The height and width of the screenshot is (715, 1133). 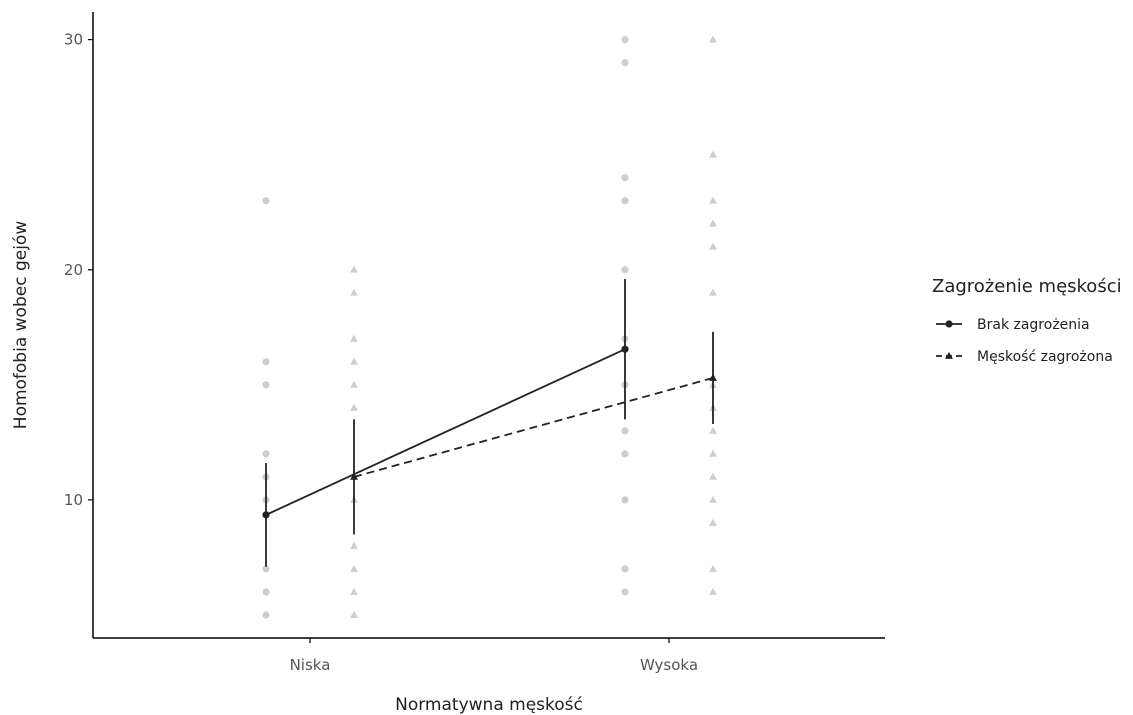 I want to click on legend-entry-label: Męskość zagrożona, so click(x=1045, y=357).